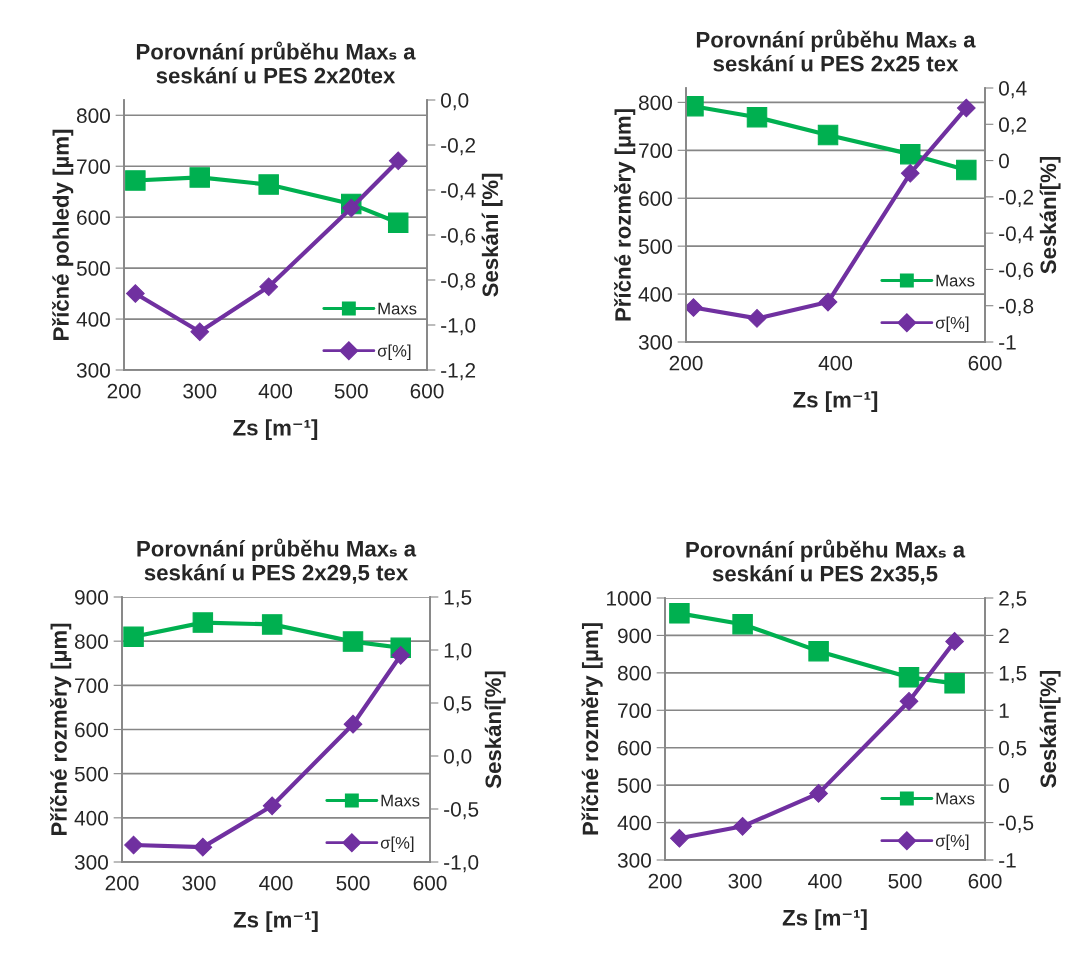 The width and height of the screenshot is (1088, 969). I want to click on y-axis-title: Příčné pohledy [µm], so click(63, 234).